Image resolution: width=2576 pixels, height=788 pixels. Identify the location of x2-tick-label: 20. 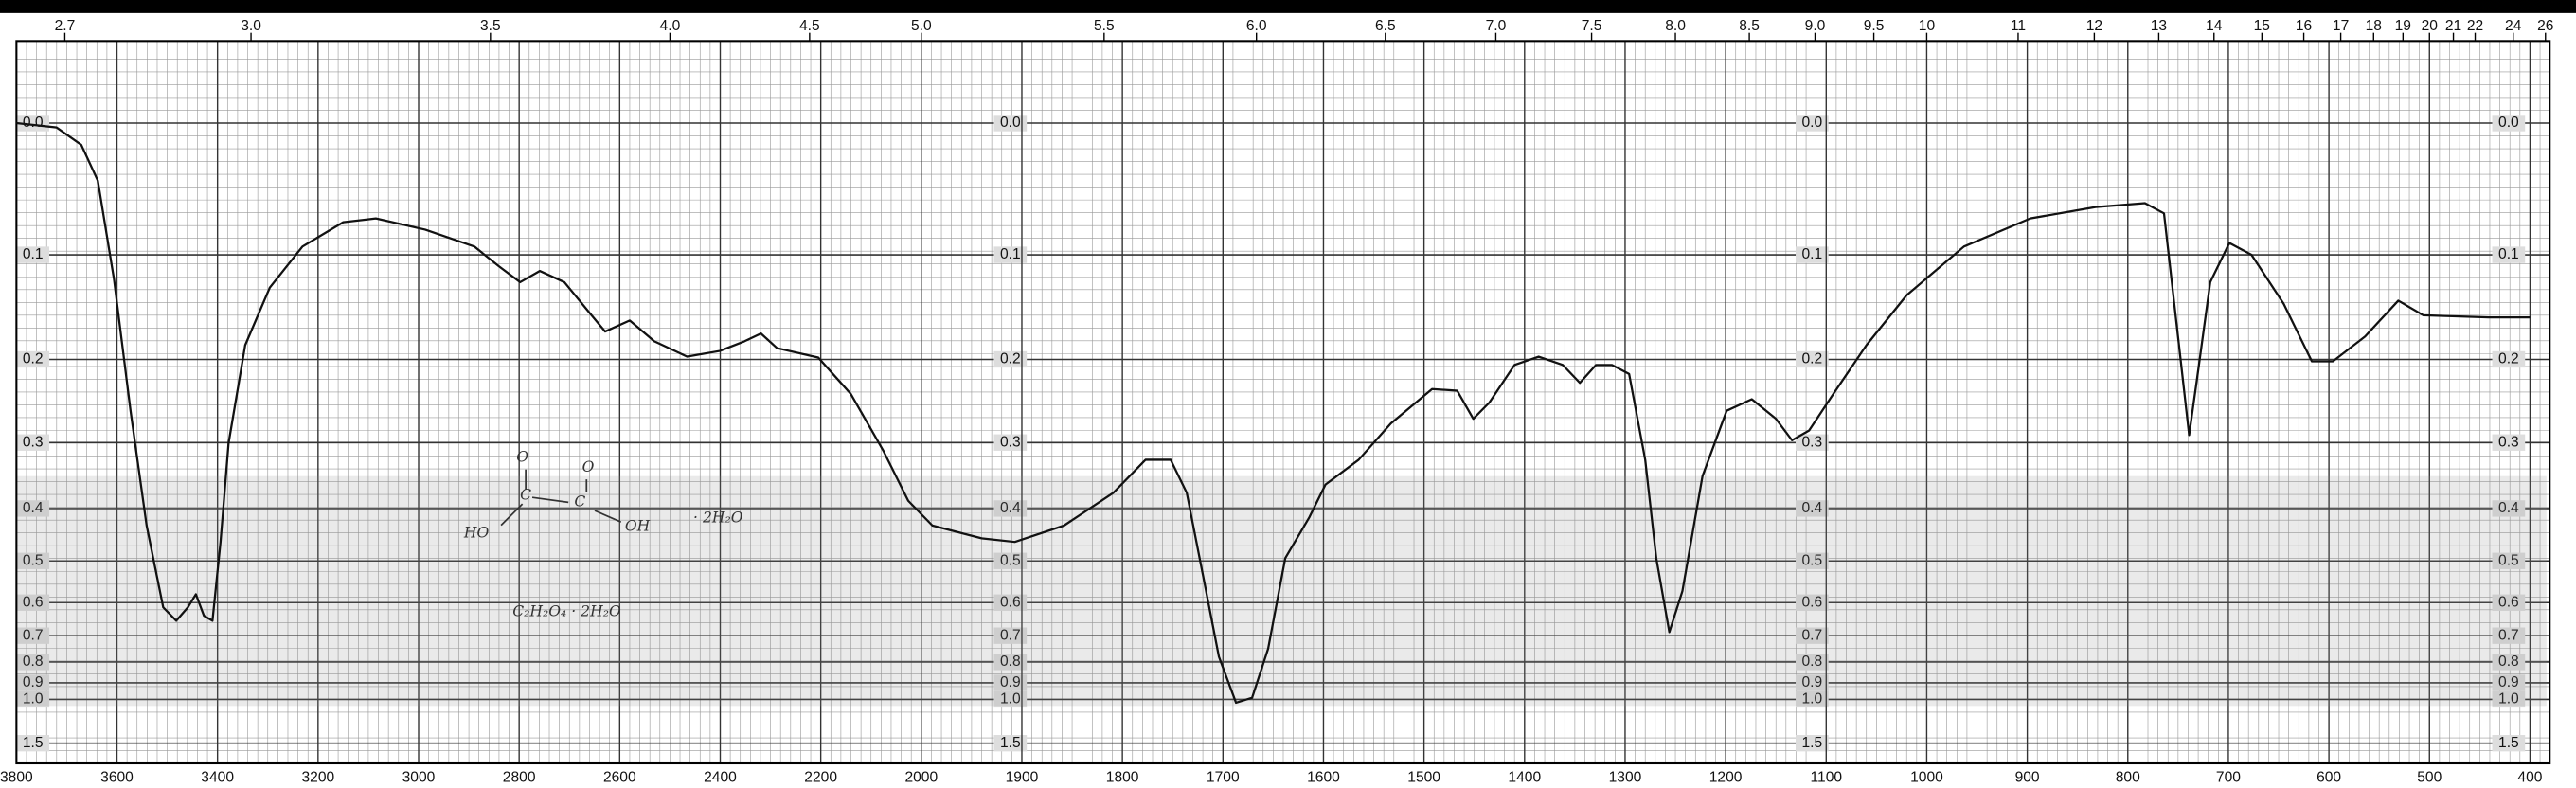
(2430, 26).